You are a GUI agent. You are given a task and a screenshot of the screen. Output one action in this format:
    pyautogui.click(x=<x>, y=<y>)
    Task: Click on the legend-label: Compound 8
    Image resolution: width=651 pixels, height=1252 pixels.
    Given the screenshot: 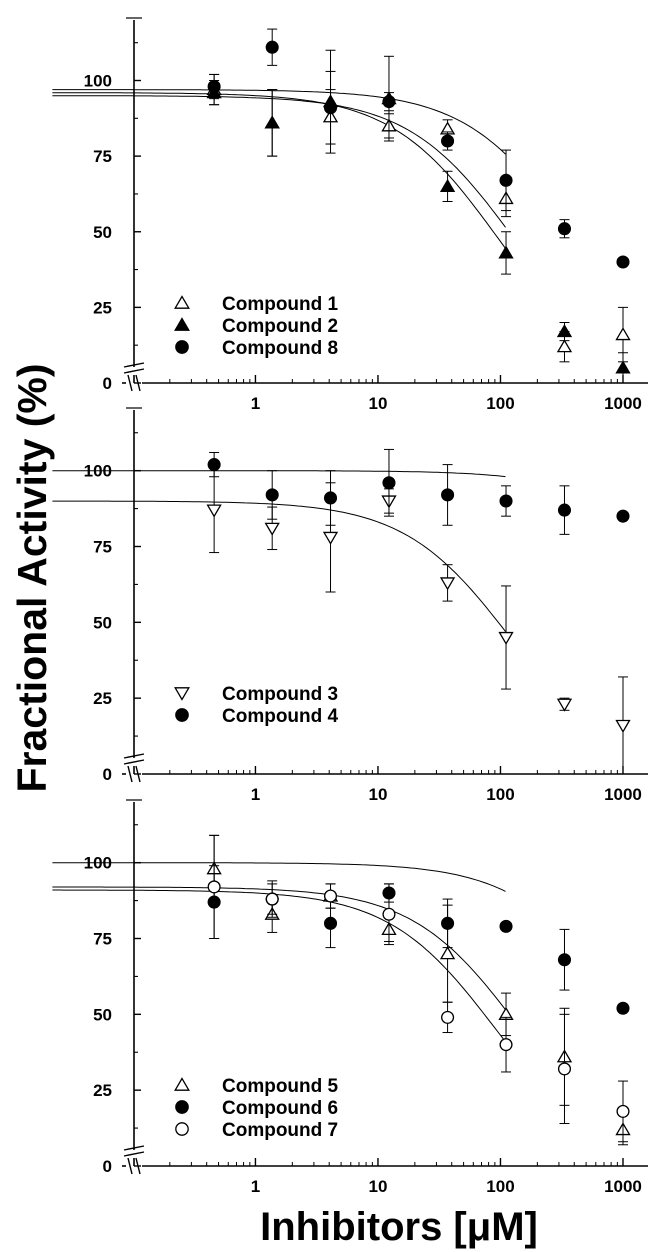 What is the action you would take?
    pyautogui.click(x=280, y=348)
    